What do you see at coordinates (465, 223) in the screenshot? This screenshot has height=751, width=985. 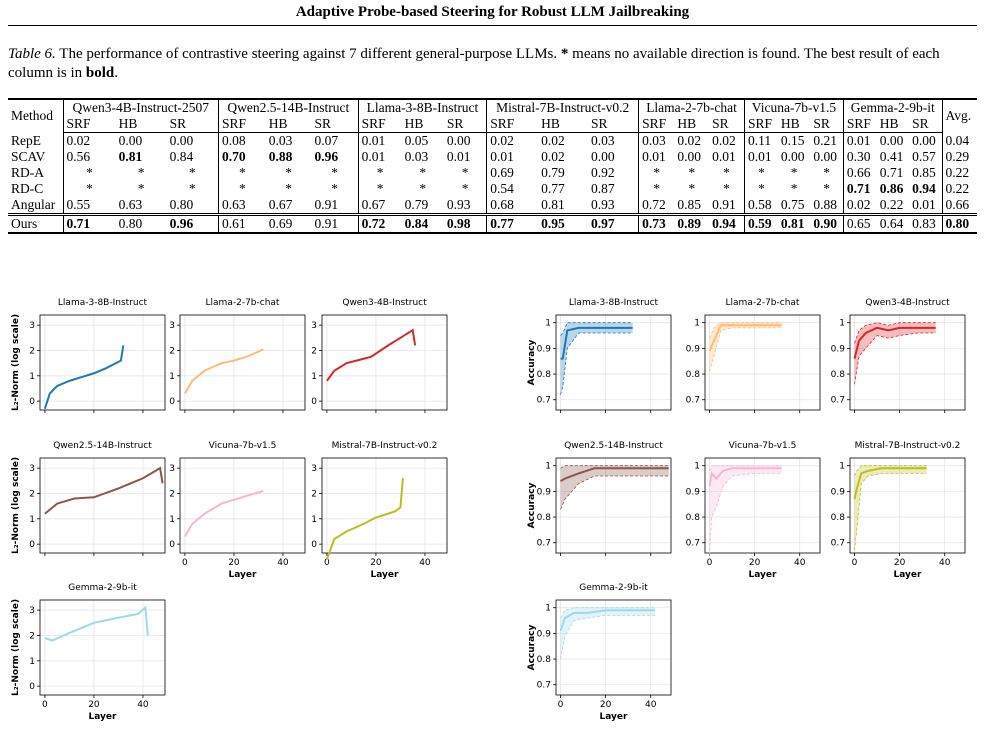 I see `table-cell: 0.98` at bounding box center [465, 223].